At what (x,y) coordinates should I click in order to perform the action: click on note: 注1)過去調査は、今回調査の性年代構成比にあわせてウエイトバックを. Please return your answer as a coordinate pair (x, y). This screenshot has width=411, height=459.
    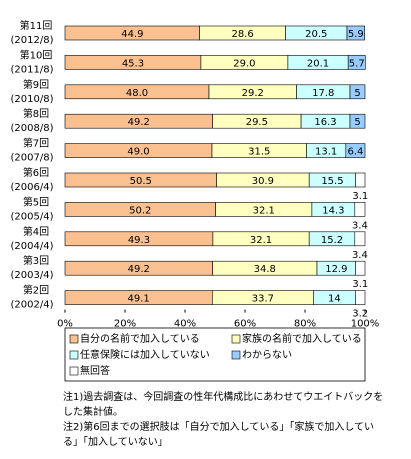
    Looking at the image, I should click on (223, 396).